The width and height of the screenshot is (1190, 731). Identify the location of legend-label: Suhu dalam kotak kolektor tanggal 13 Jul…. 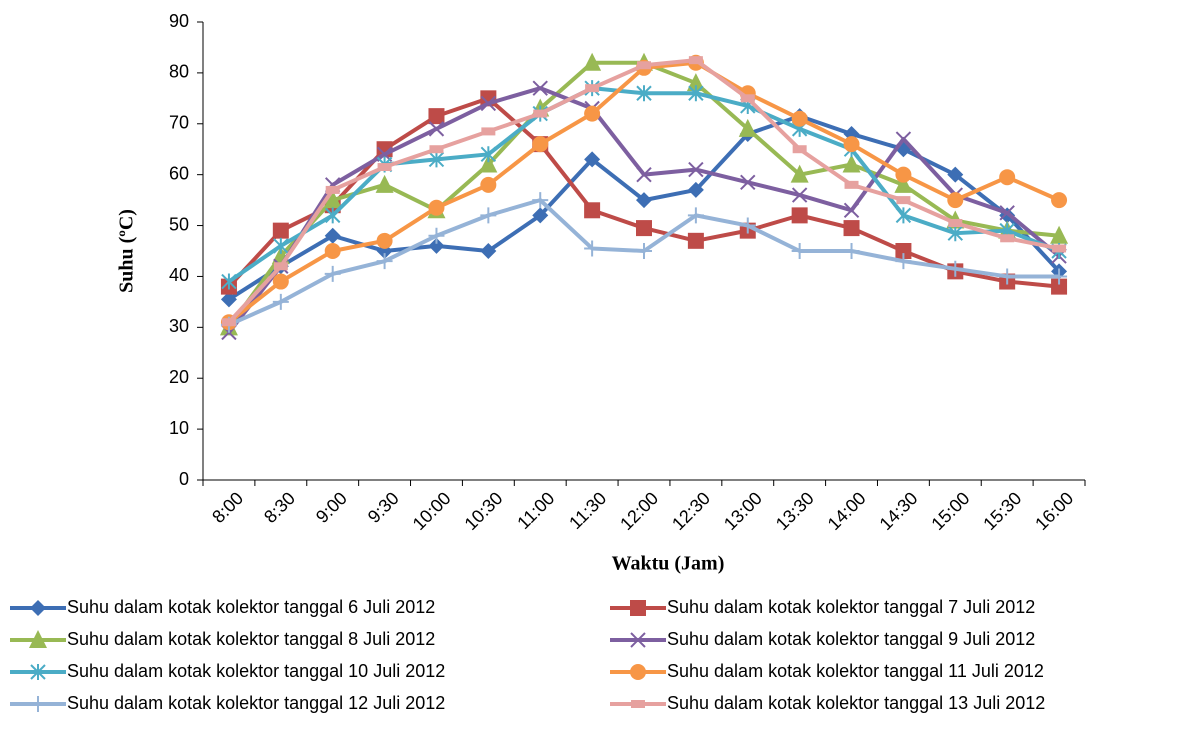
(856, 703).